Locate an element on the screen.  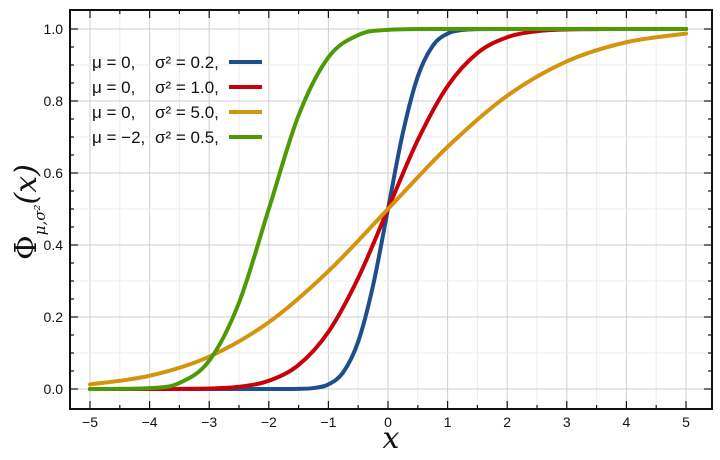
svg-text: Φμ,σ²(x) is located at coordinates (29, 212).